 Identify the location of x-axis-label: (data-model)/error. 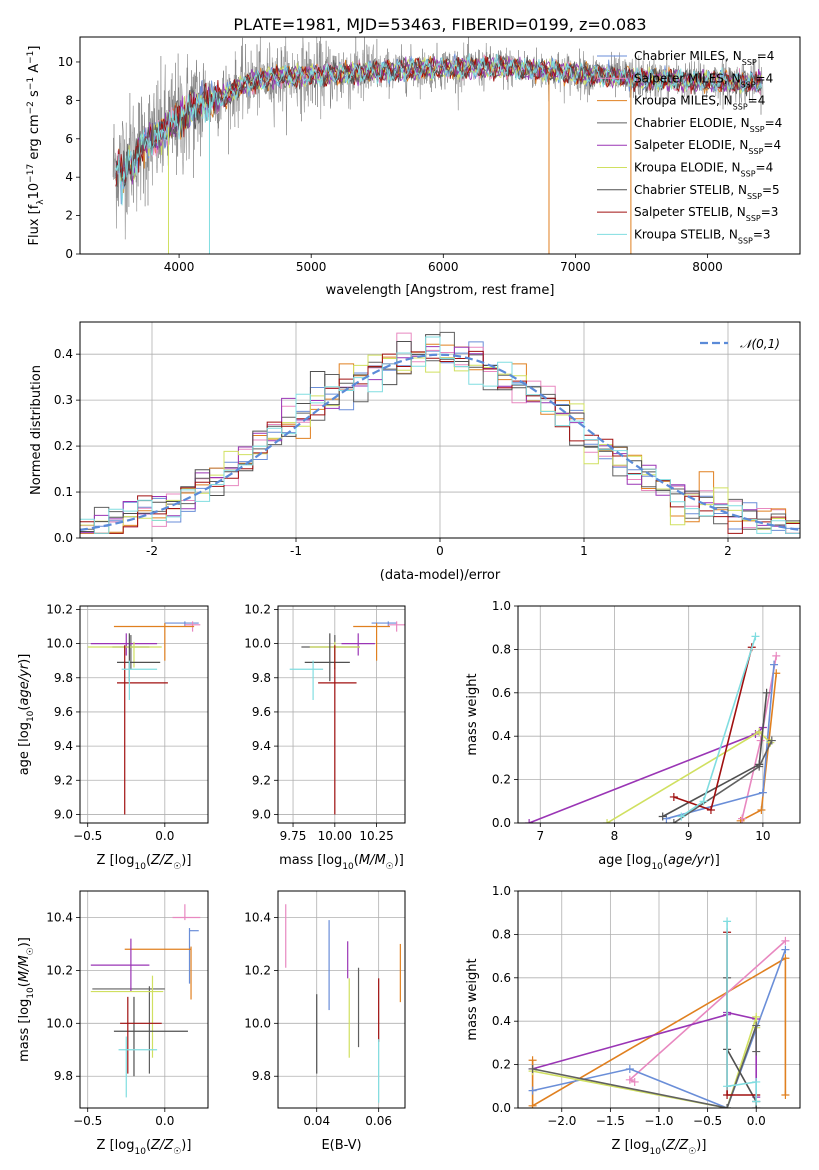
(440, 575).